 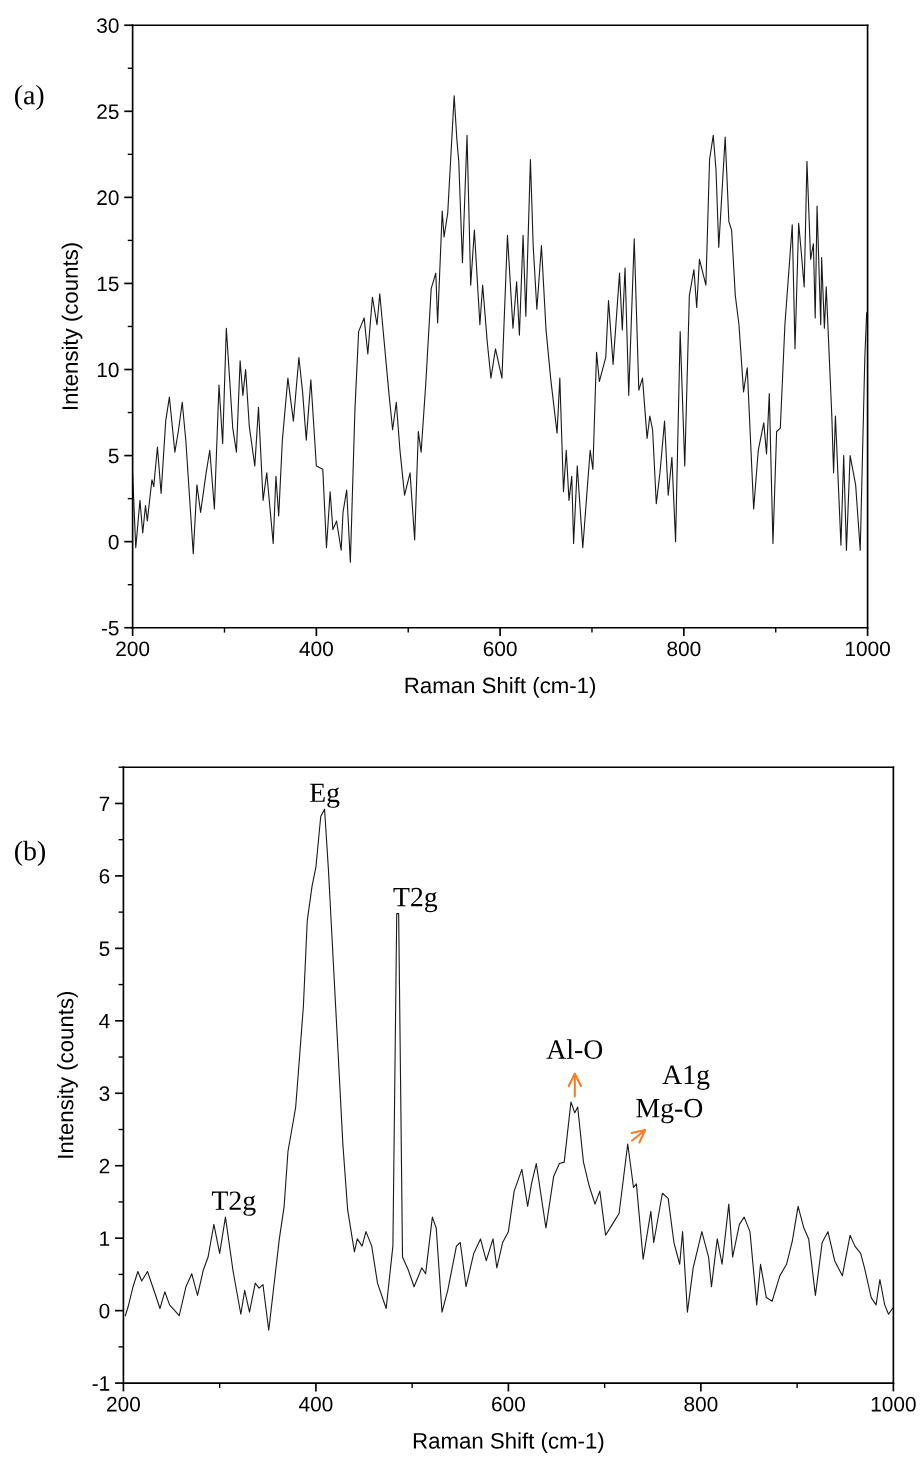 What do you see at coordinates (104, 1094) in the screenshot?
I see `y-tick-label: 3` at bounding box center [104, 1094].